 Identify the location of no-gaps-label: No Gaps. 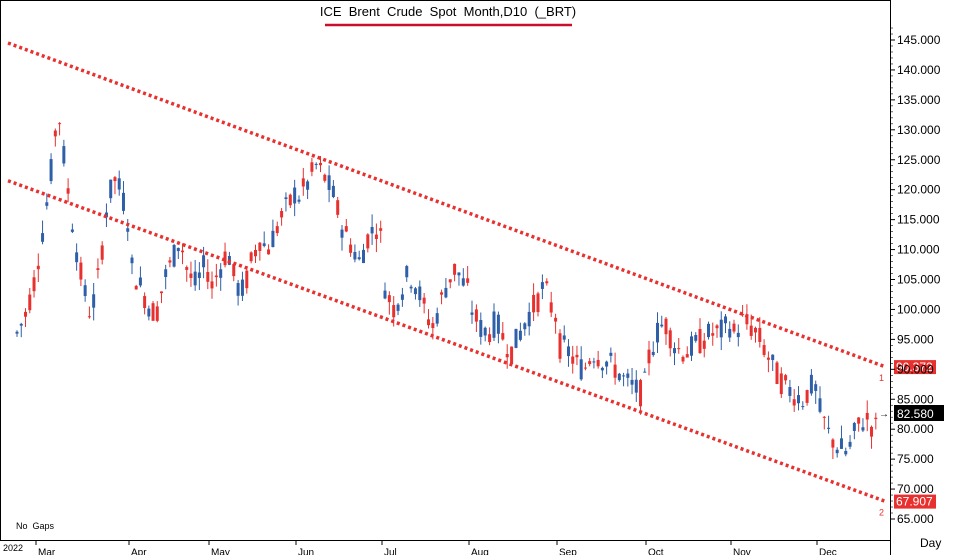
(35, 526).